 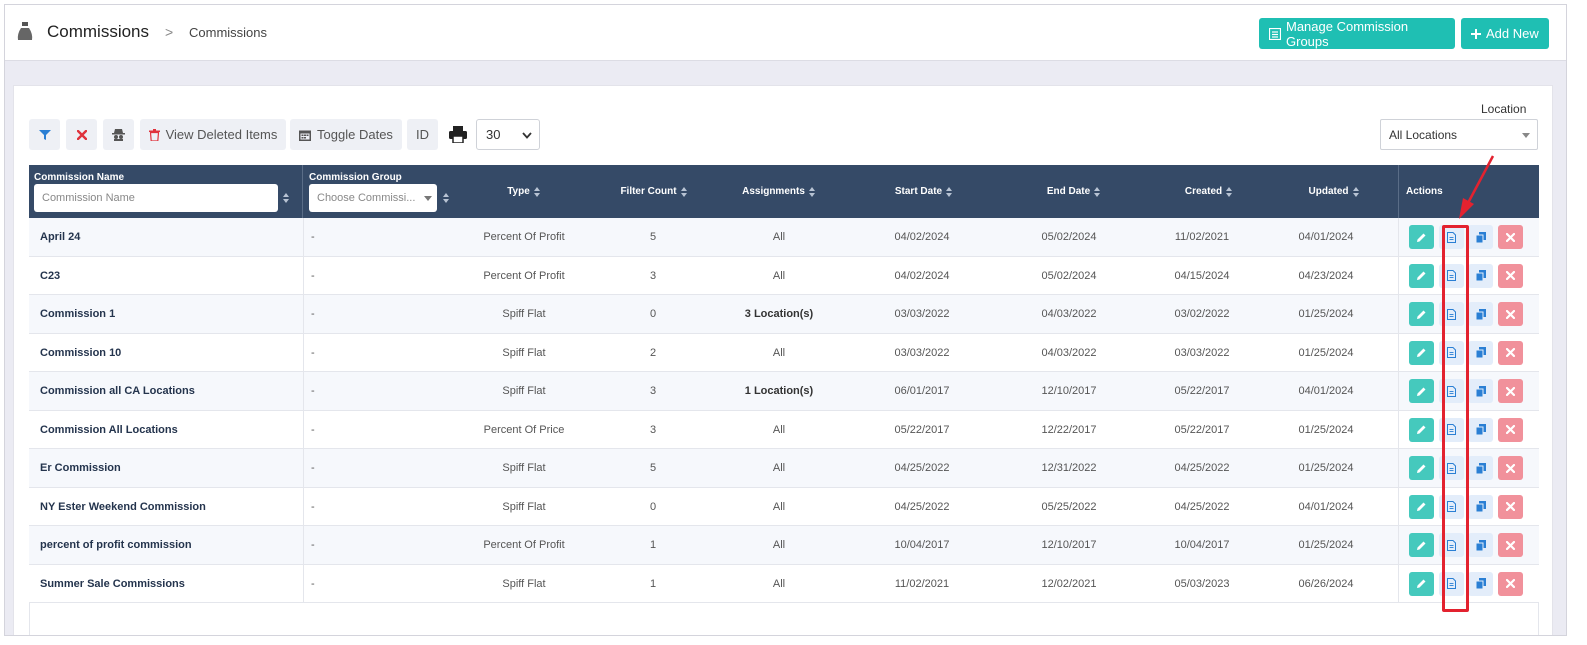 I want to click on column-header-start-date: Start Date, so click(x=924, y=191).